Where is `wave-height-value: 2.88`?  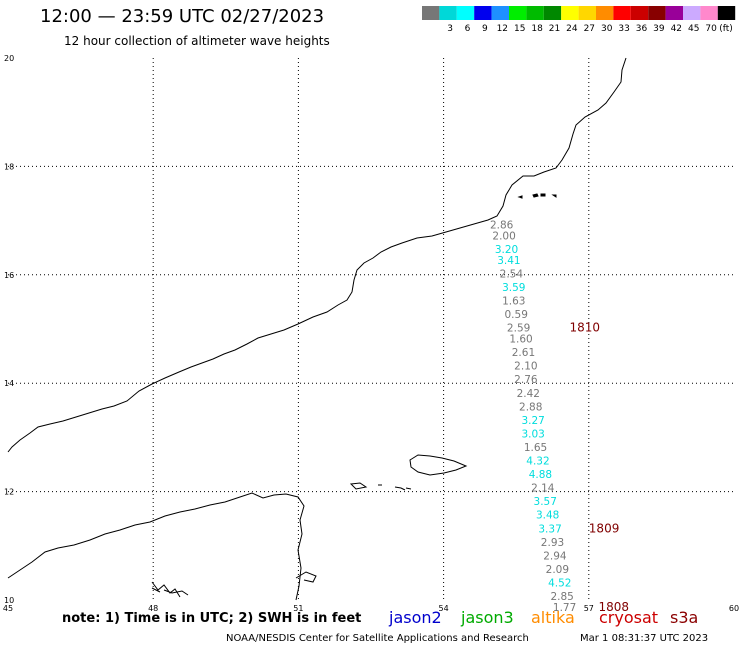 wave-height-value: 2.88 is located at coordinates (530, 407).